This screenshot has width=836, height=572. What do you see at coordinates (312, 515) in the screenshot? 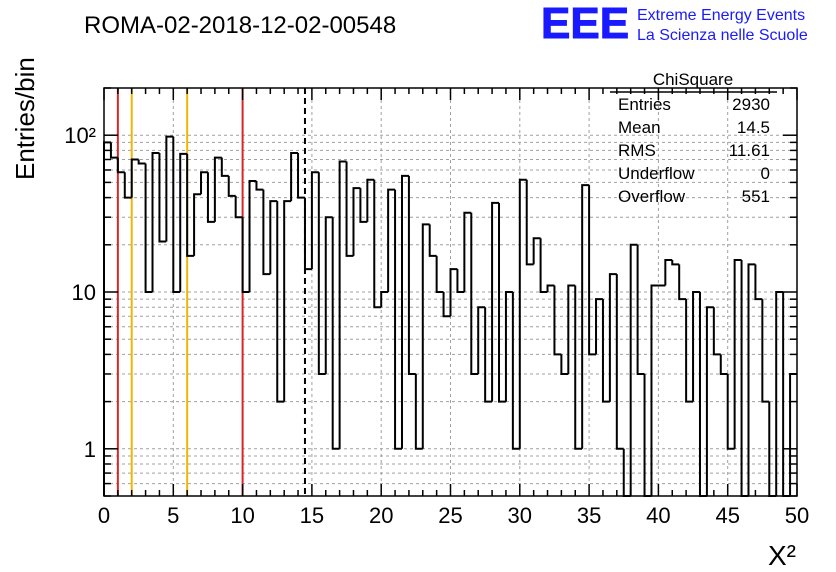
I see `x-tick-label: 15` at bounding box center [312, 515].